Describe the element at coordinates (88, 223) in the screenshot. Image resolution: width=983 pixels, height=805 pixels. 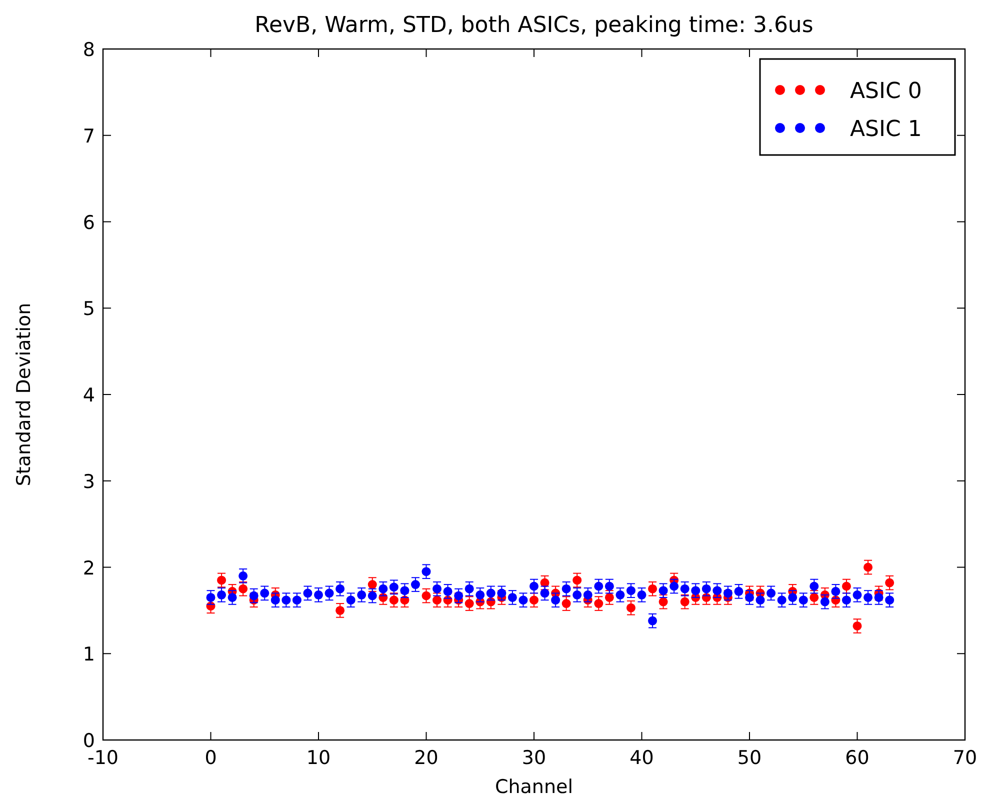
I see `y-tick-label: 6` at that location.